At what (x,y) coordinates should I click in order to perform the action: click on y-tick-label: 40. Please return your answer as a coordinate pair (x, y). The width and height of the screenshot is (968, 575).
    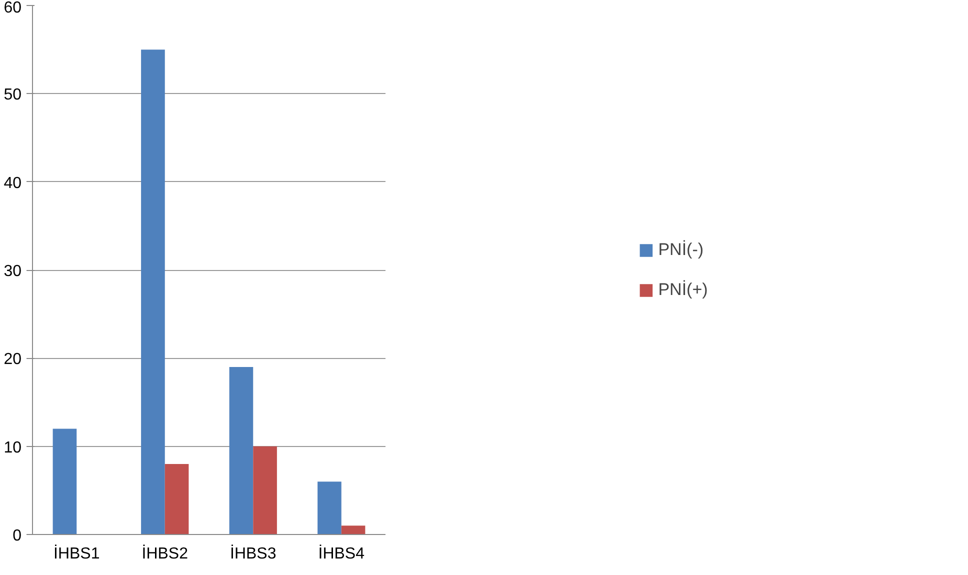
    Looking at the image, I should click on (13, 183).